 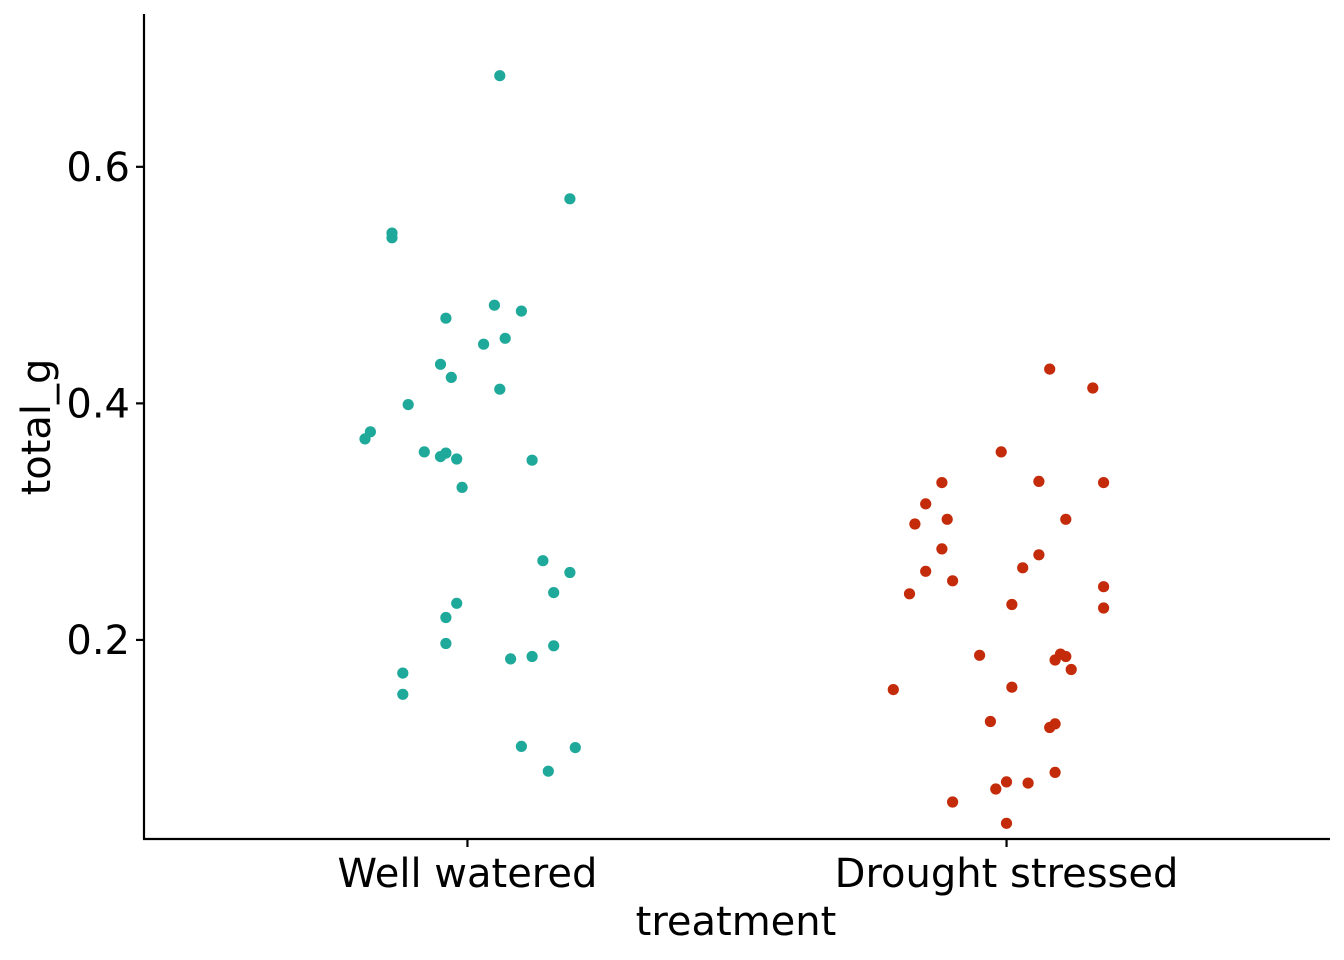 What do you see at coordinates (98, 404) in the screenshot?
I see `y-tick-label: 0.4` at bounding box center [98, 404].